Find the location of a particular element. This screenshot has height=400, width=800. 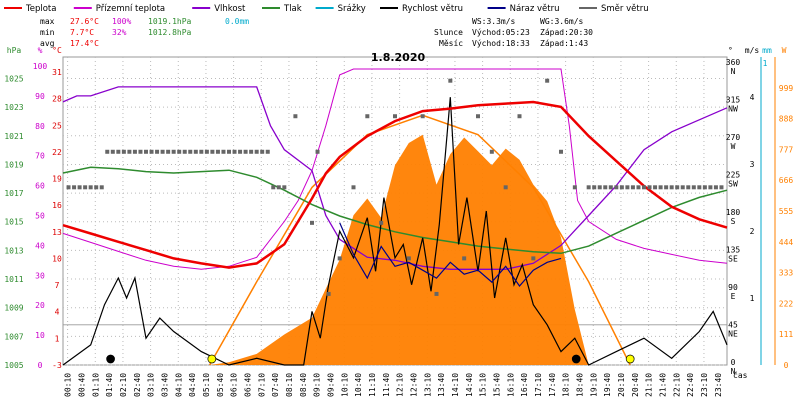

pct-axis-tick: 100 is located at coordinates (40, 66).